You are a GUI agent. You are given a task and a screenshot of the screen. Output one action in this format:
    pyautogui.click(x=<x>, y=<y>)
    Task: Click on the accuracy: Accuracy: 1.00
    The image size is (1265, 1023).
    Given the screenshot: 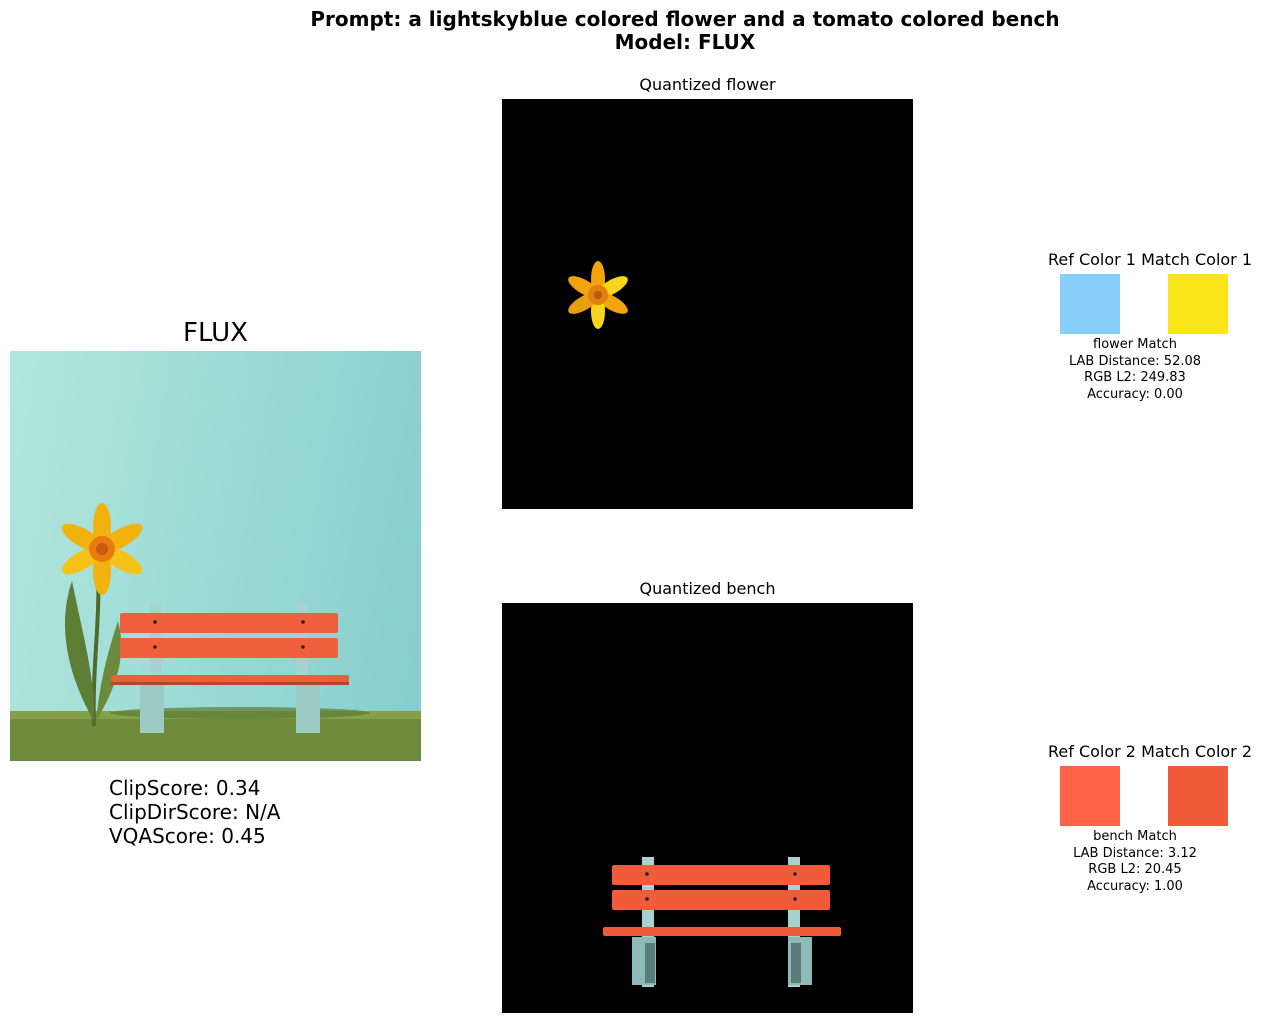 What is the action you would take?
    pyautogui.click(x=1135, y=886)
    